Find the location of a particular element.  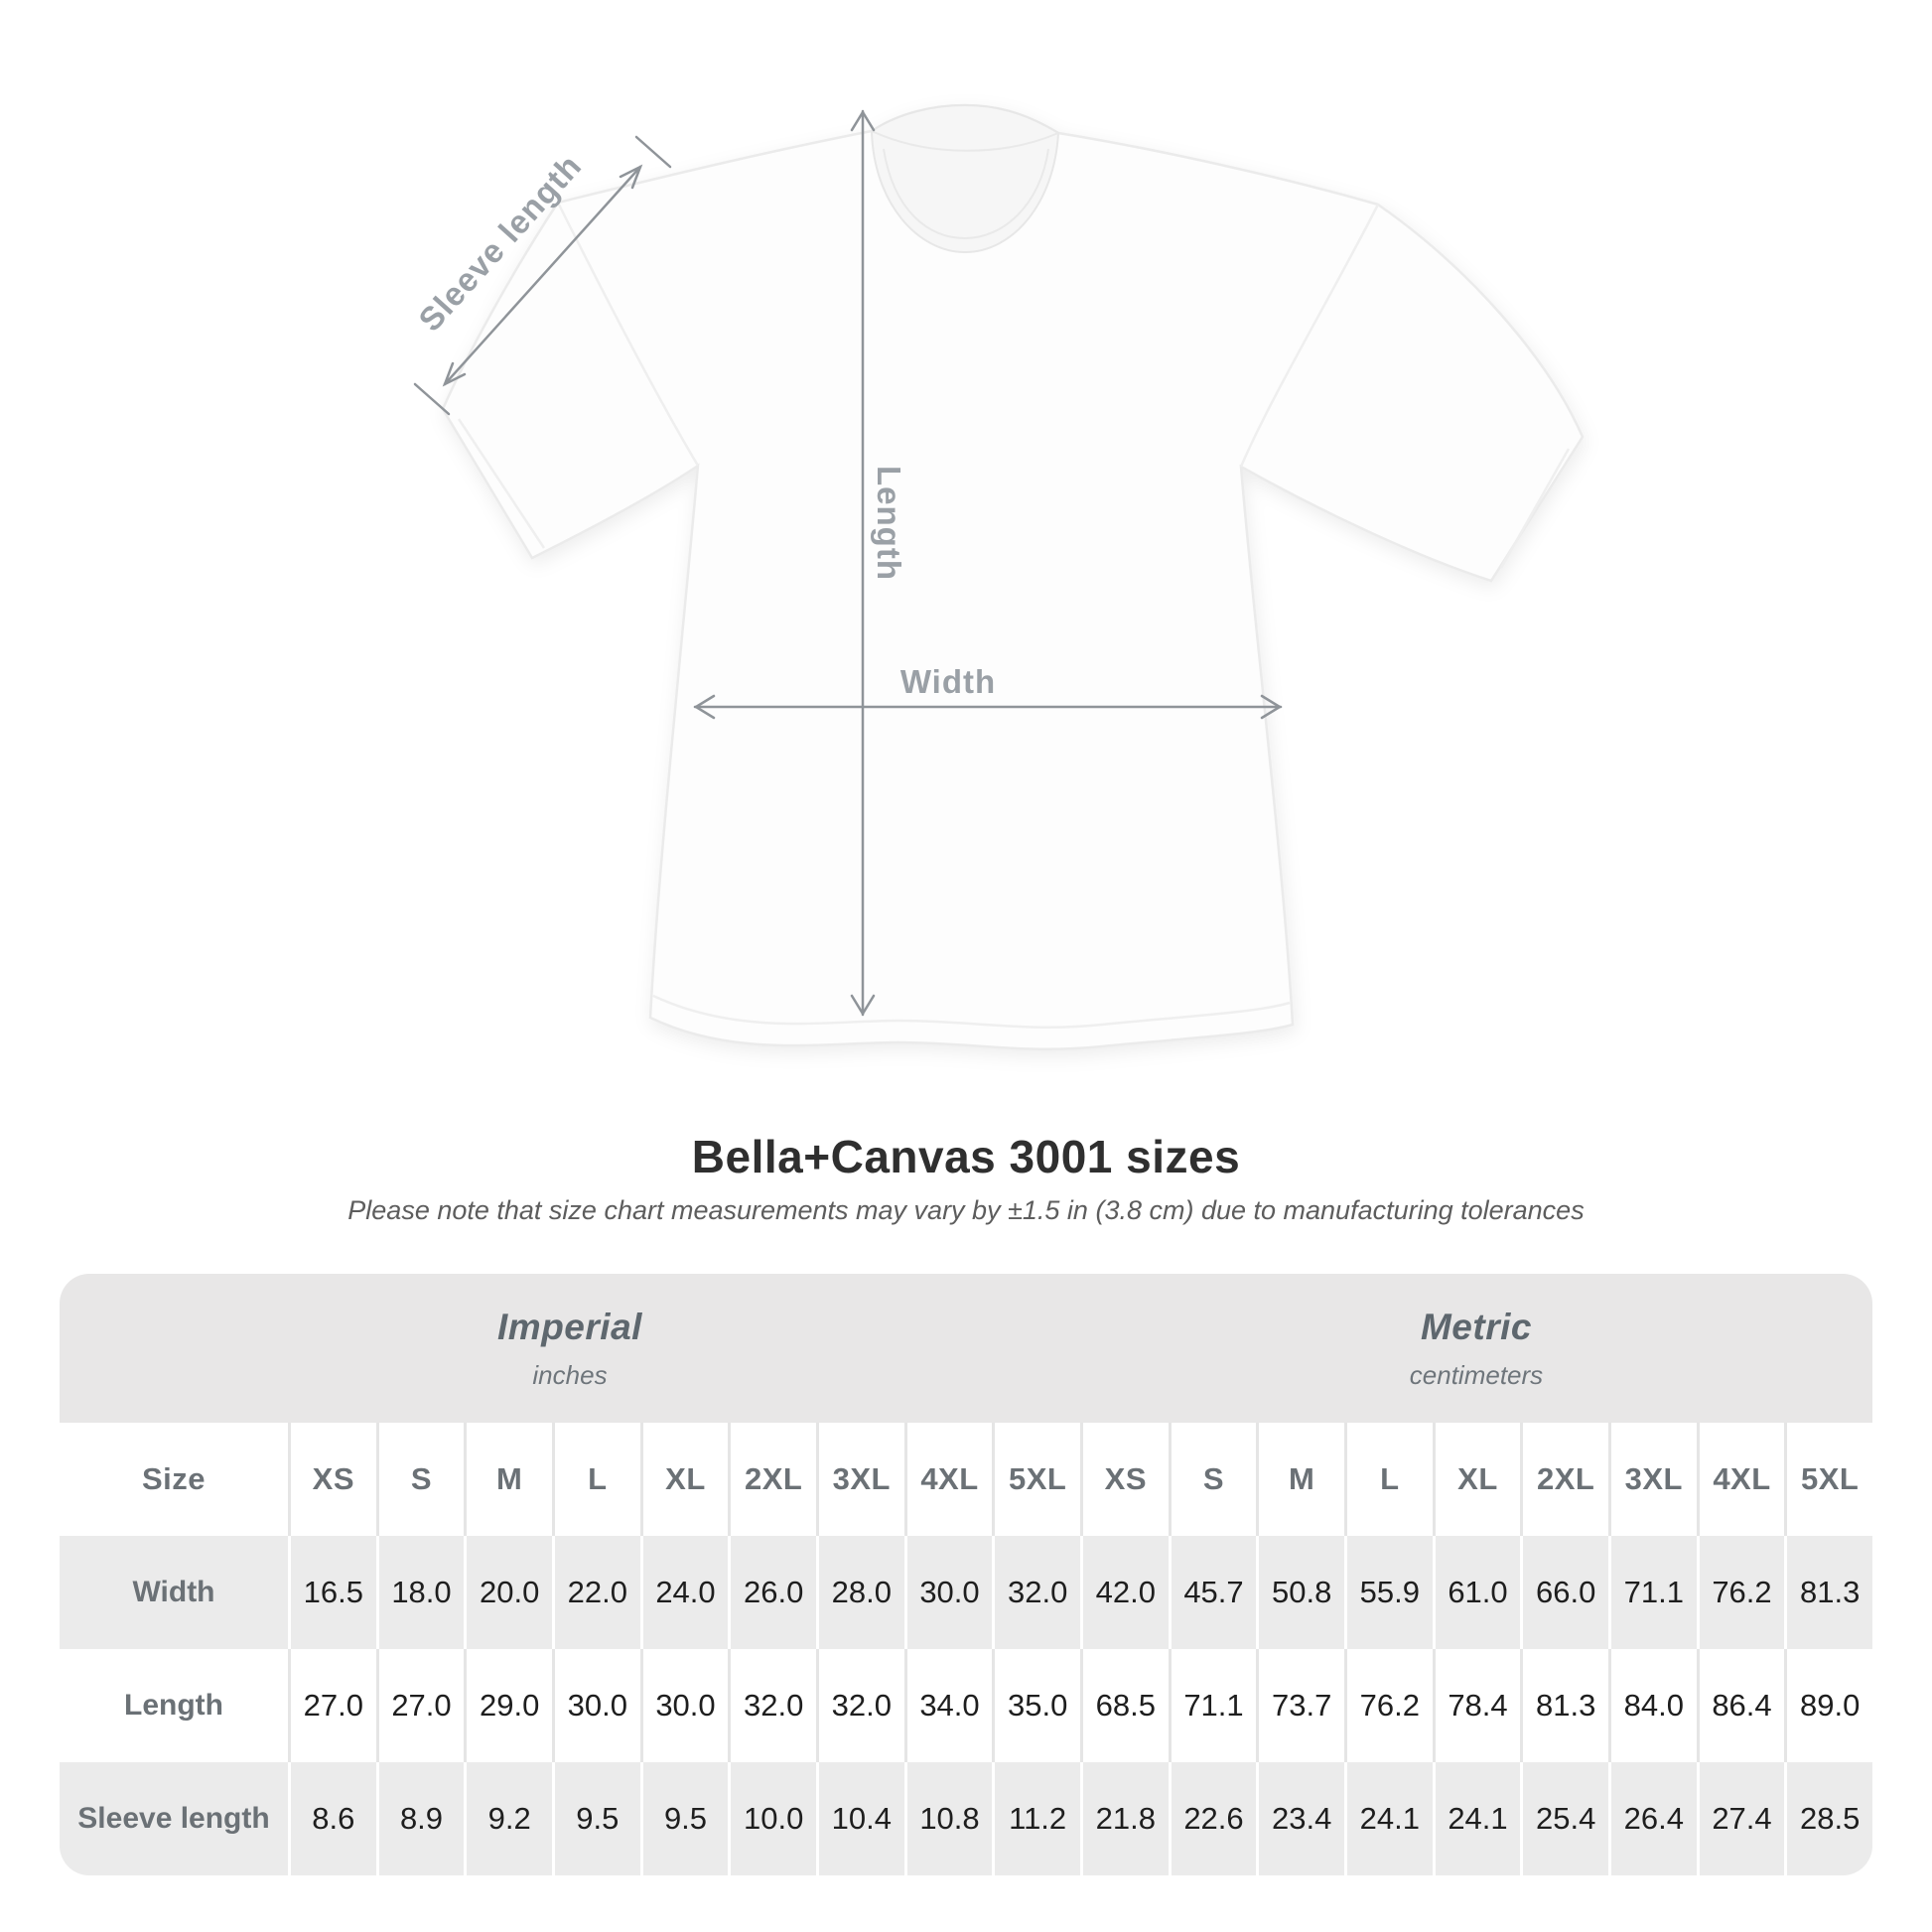

unit-sub: centimeters is located at coordinates (1477, 1374).